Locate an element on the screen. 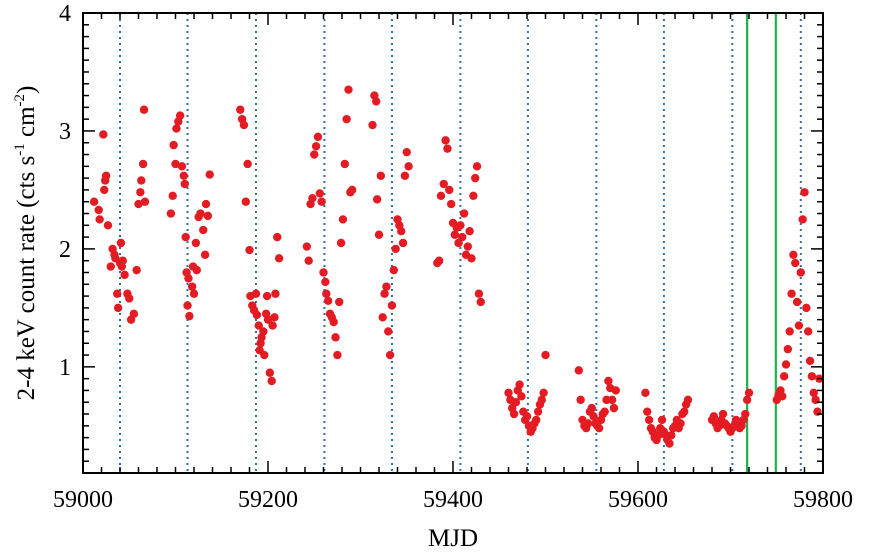  y-axis-title: 2-4 keV count rate (cts s-1 cm-2) is located at coordinates (26, 243).